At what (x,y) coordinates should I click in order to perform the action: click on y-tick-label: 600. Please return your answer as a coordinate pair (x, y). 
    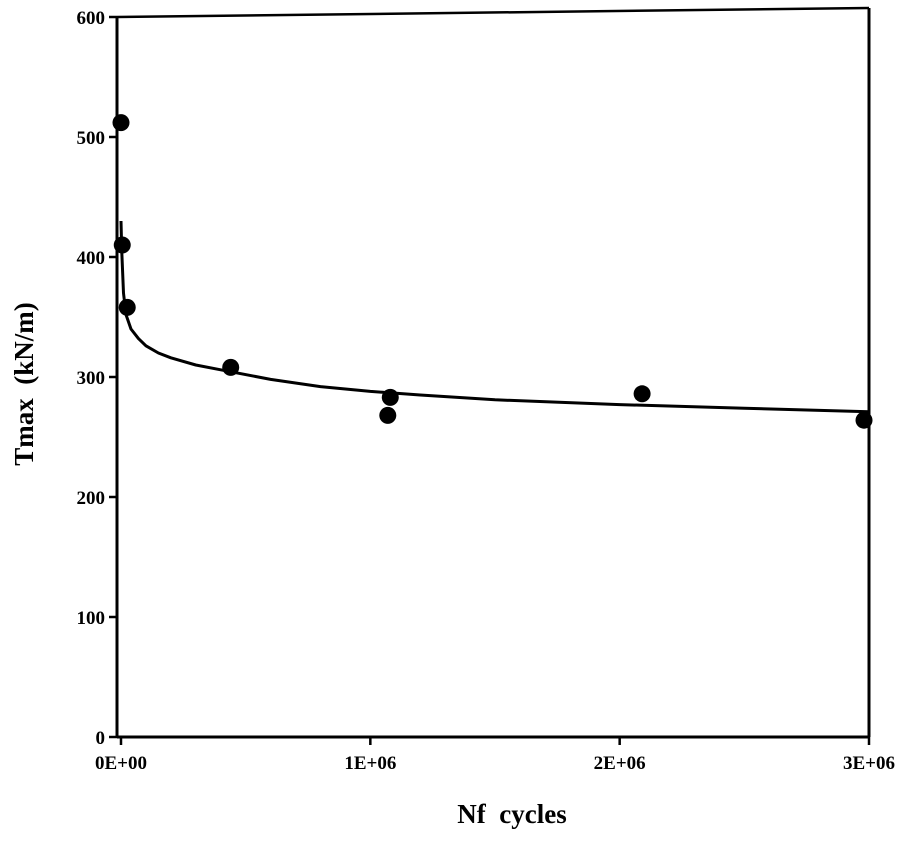
    Looking at the image, I should click on (91, 18).